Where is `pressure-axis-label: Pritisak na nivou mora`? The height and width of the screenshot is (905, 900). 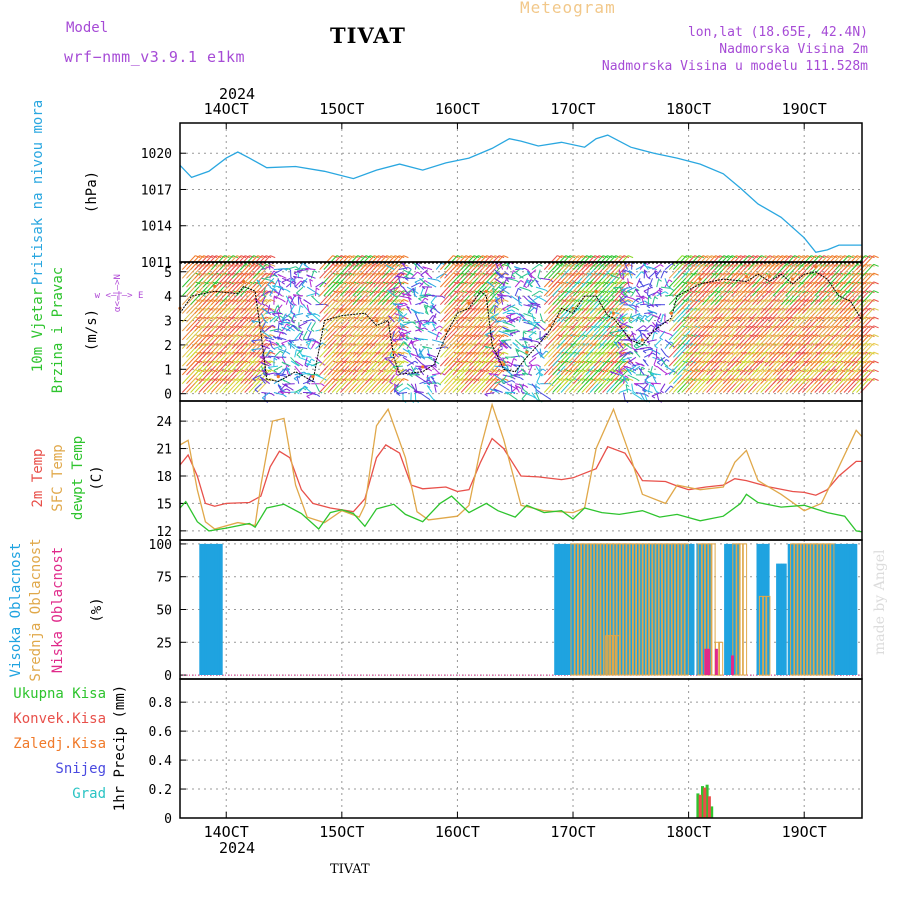 pressure-axis-label: Pritisak na nivou mora is located at coordinates (38, 192).